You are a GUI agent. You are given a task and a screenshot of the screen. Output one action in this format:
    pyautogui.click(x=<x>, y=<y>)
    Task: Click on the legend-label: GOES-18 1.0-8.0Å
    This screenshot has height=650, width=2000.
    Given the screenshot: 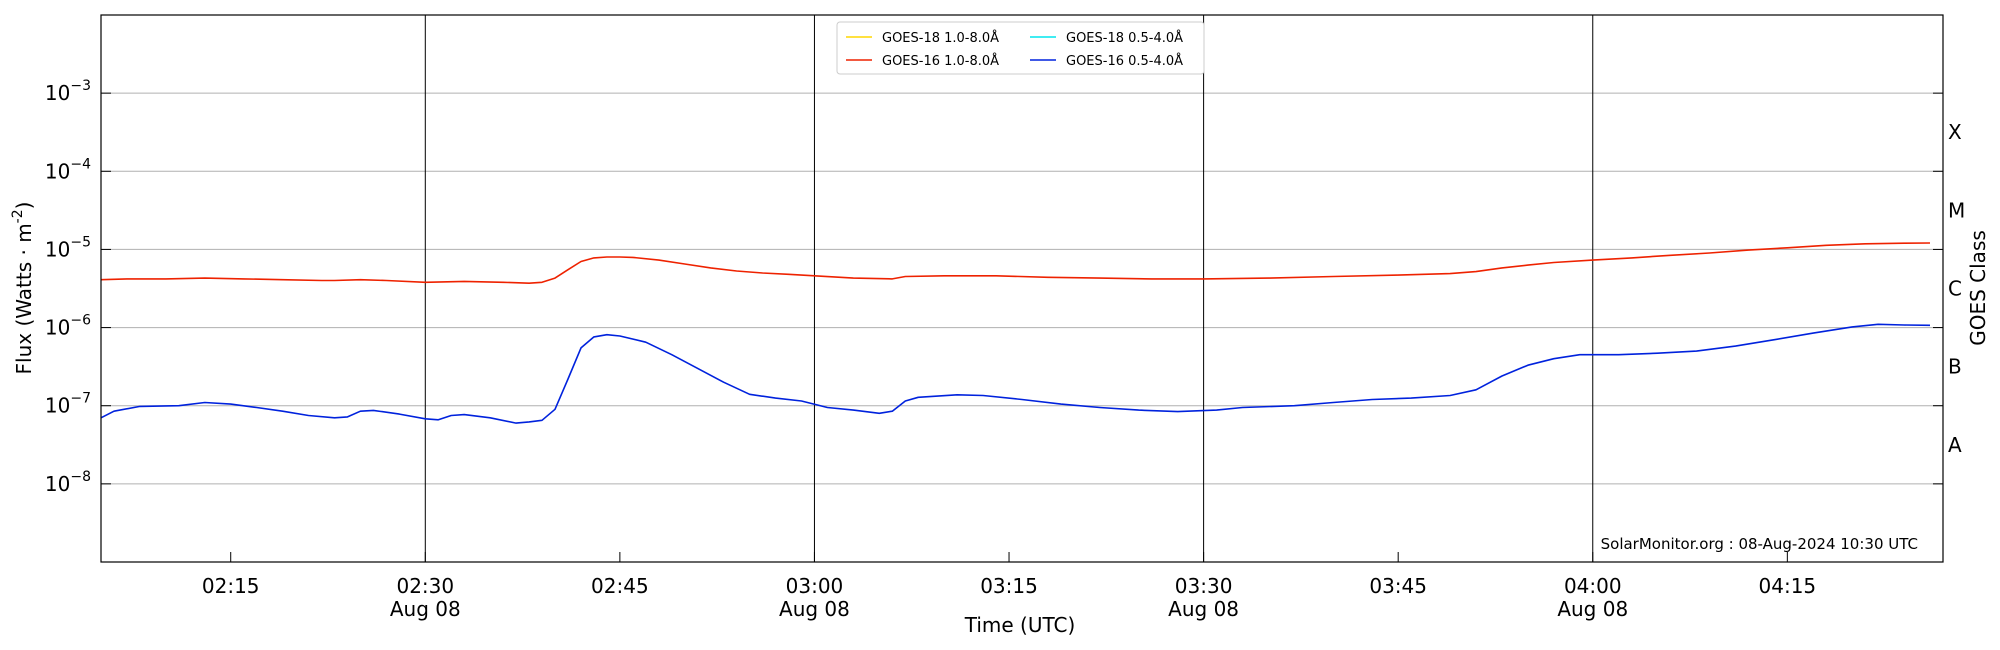 What is the action you would take?
    pyautogui.click(x=940, y=38)
    